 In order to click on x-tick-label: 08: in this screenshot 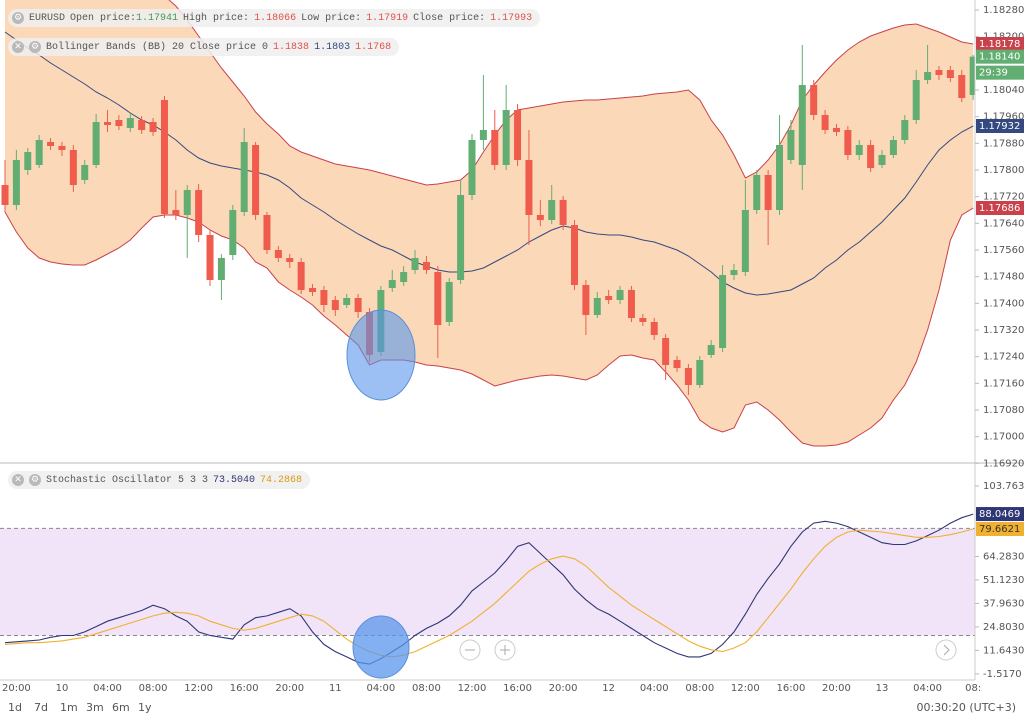, I will do `click(973, 688)`.